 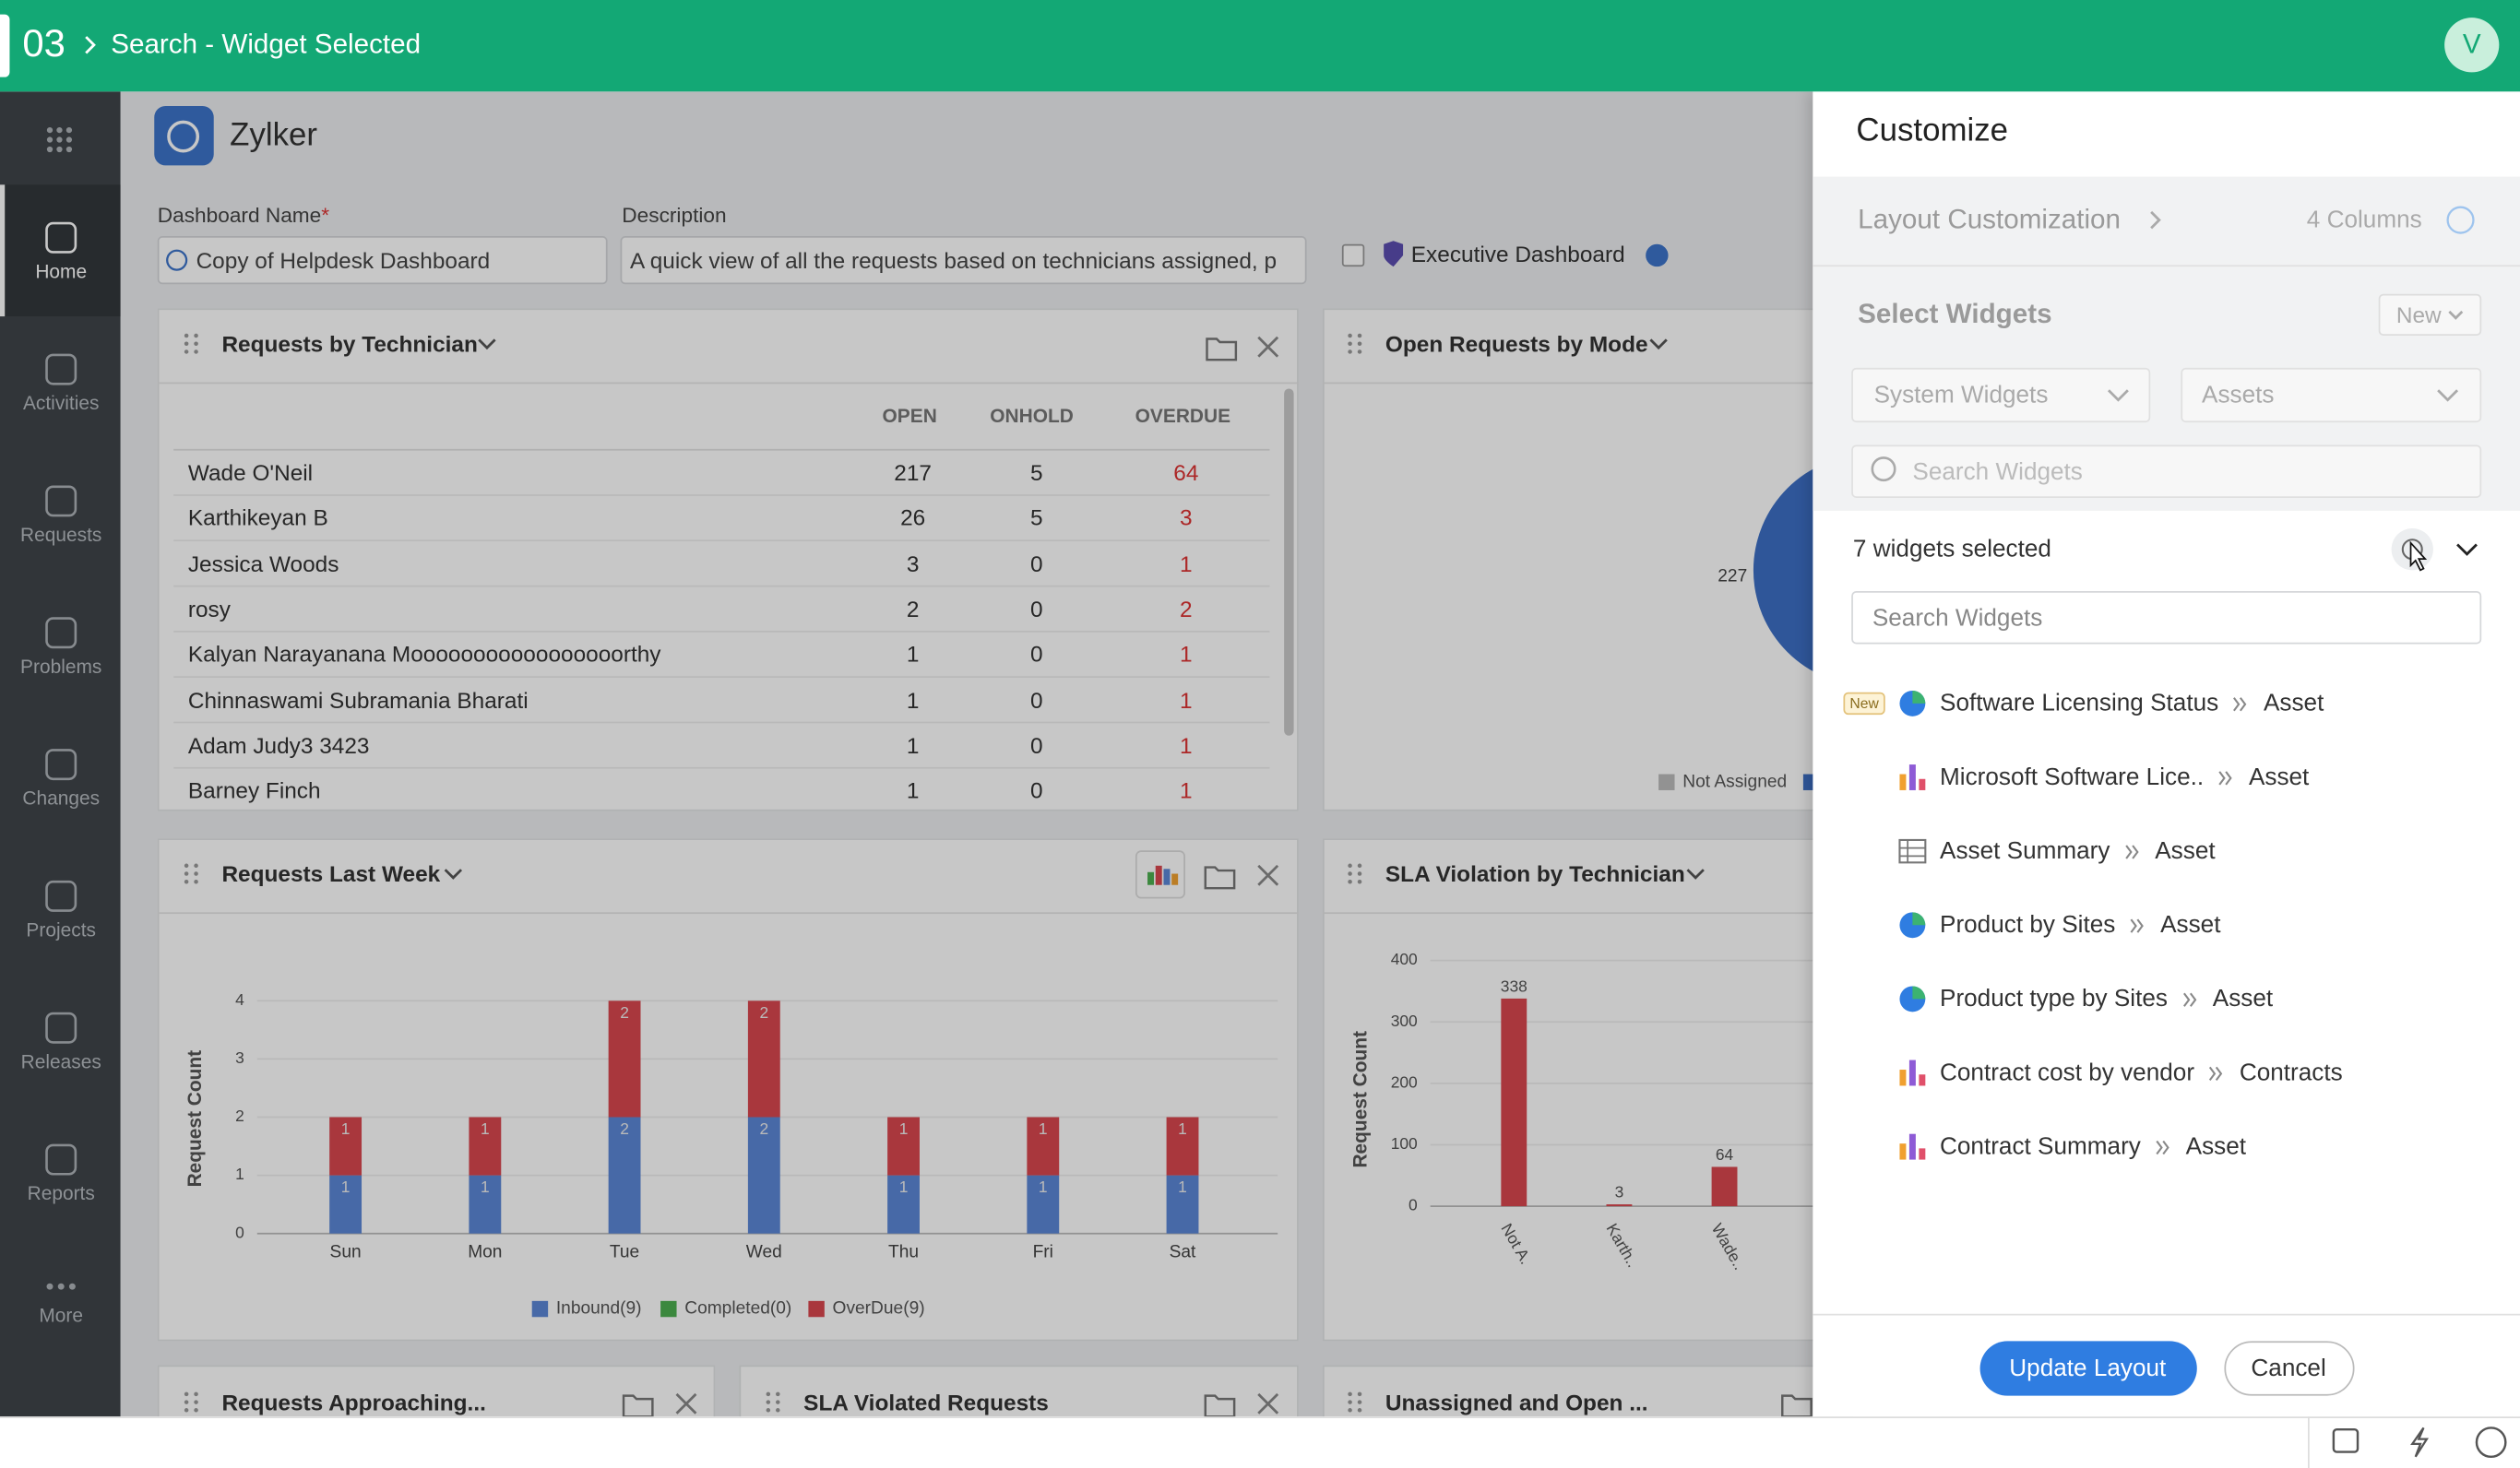 What do you see at coordinates (424, 654) in the screenshot?
I see `technician-name: Kalyan Narayanana Mooooooooooooooooorthy` at bounding box center [424, 654].